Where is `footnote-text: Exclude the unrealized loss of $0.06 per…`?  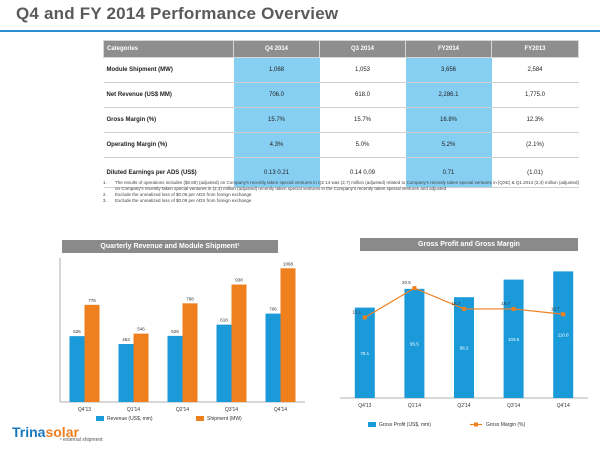
footnote-text: Exclude the unrealized loss of $0.06 per… is located at coordinates (183, 194).